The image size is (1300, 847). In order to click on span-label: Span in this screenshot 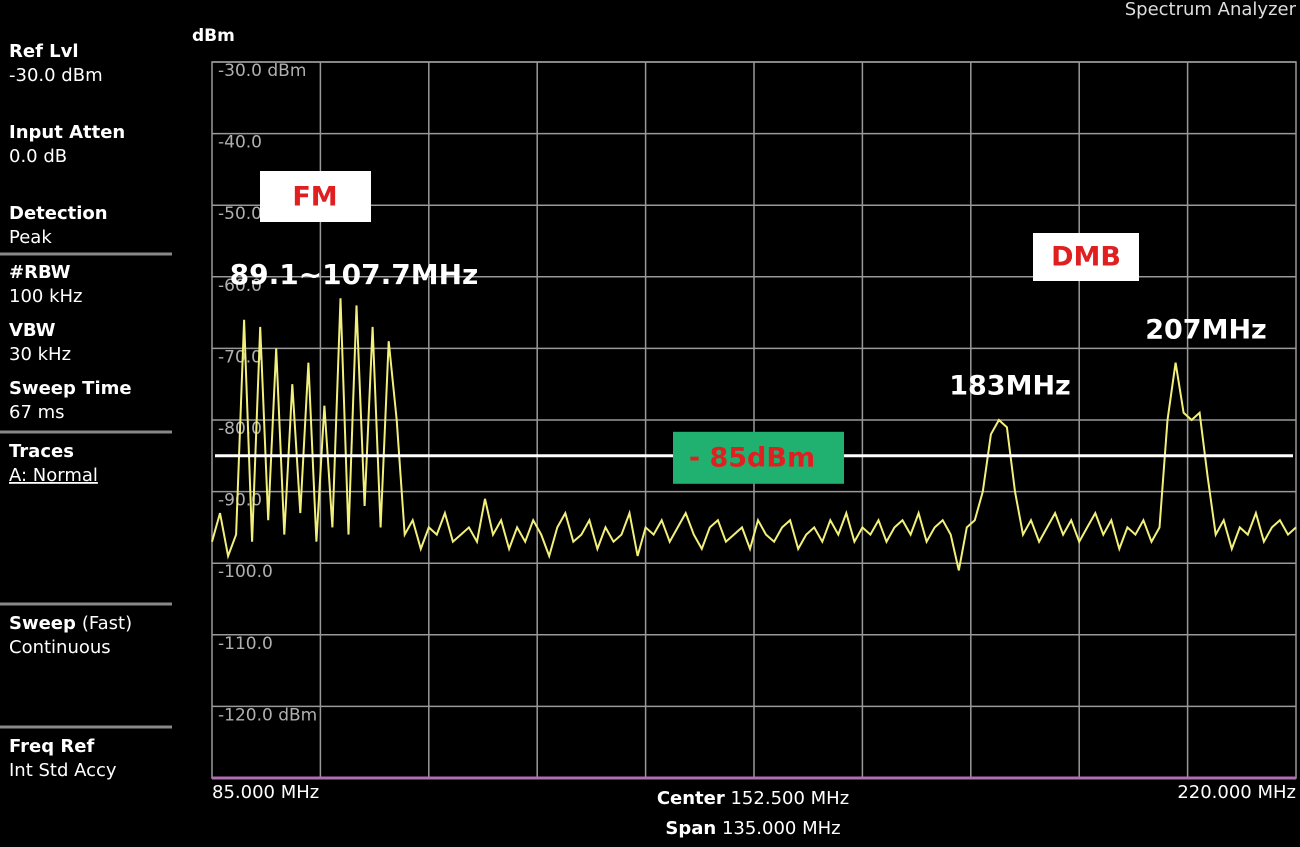, I will do `click(690, 828)`.